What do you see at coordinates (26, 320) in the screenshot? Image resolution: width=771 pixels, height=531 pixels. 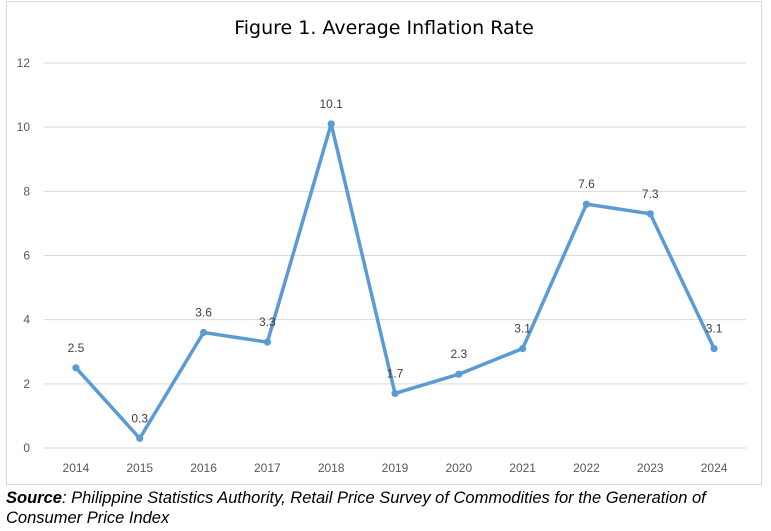 I see `y-tick-label: 4` at bounding box center [26, 320].